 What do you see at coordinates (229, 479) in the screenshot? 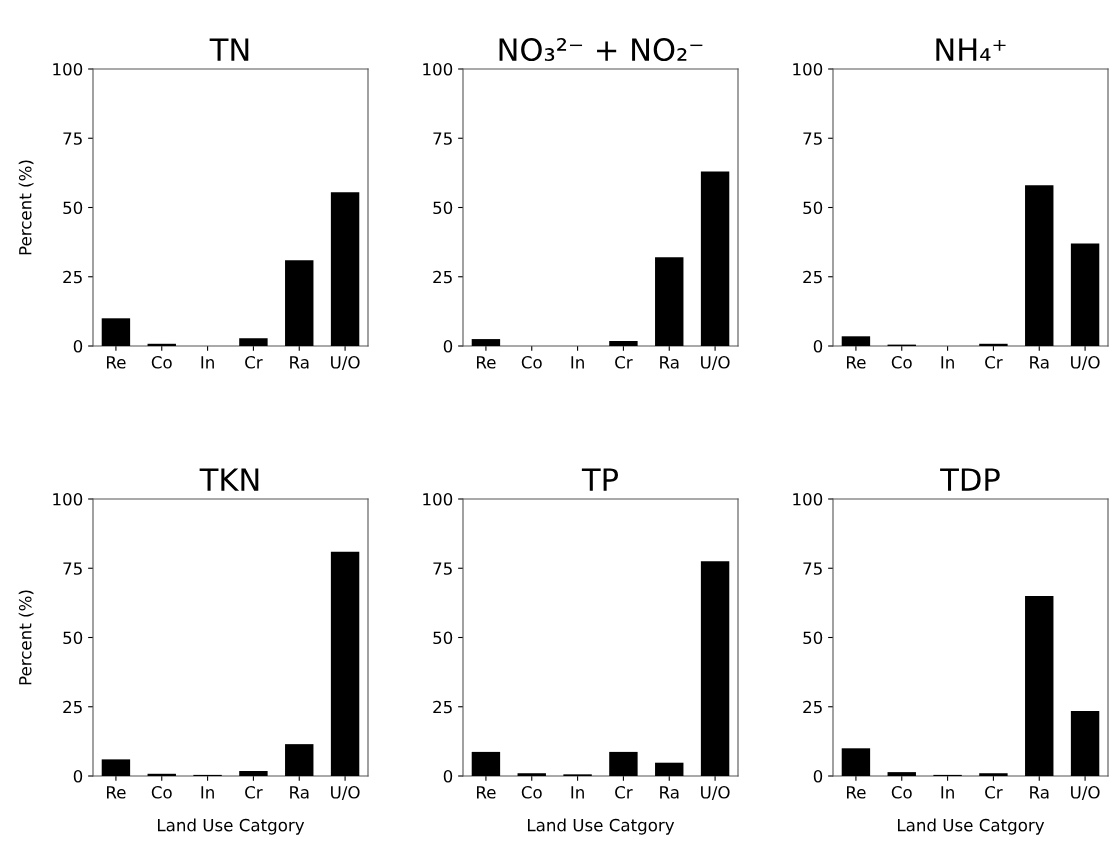
I see `chart-title: TKN` at bounding box center [229, 479].